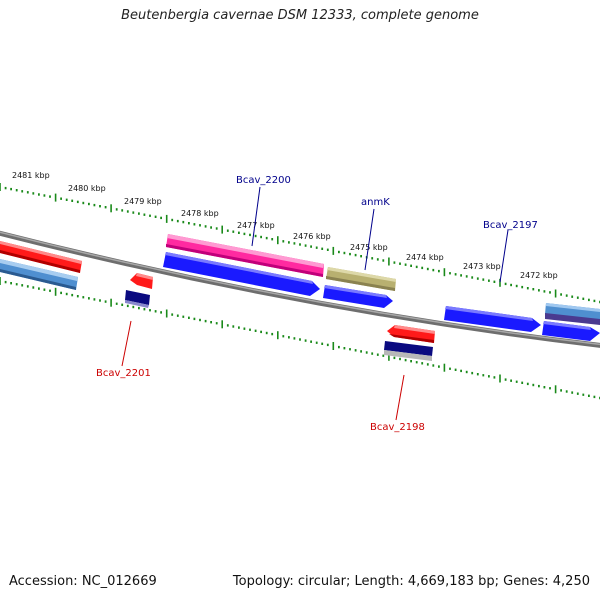 This screenshot has width=600, height=600. Describe the element at coordinates (200, 213) in the screenshot. I see `kbp-label: 2478 kbp` at that location.